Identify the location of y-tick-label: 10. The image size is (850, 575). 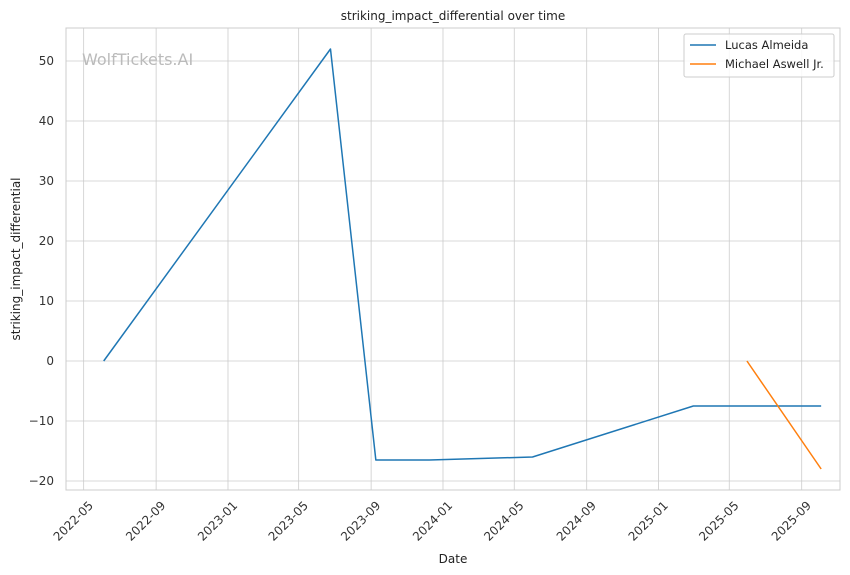
(46, 301).